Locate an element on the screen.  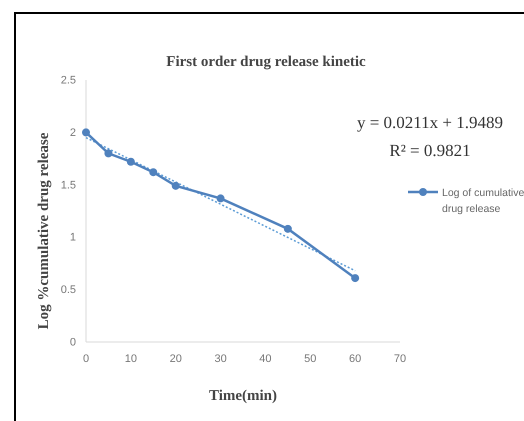
y-tick-label: 0.5 is located at coordinates (68, 290).